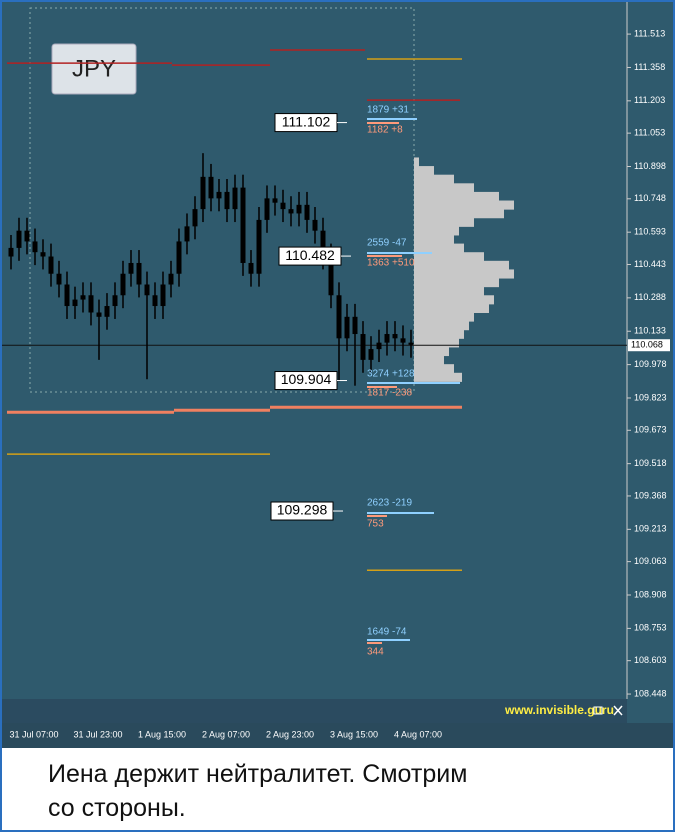 The height and width of the screenshot is (832, 675). Describe the element at coordinates (389, 393) in the screenshot. I see `annotation: 1817 -238` at that location.